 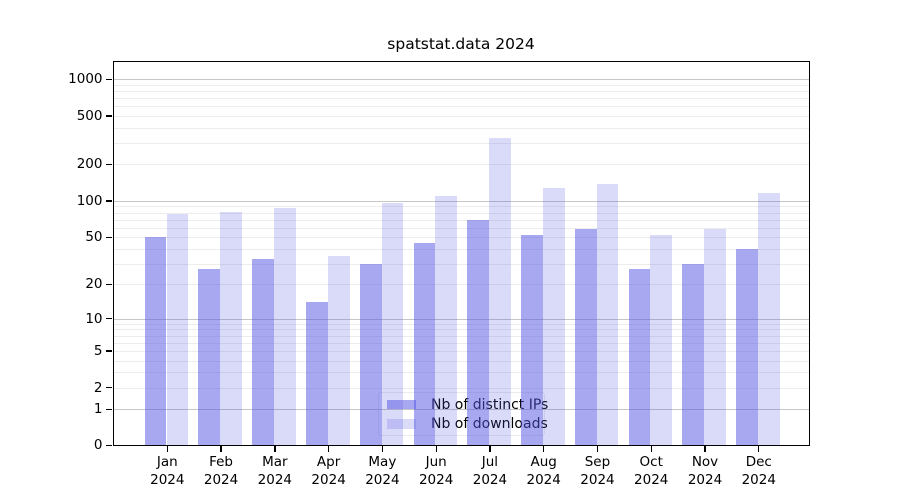 I want to click on x-tick-label: Oct 2024, so click(x=651, y=471).